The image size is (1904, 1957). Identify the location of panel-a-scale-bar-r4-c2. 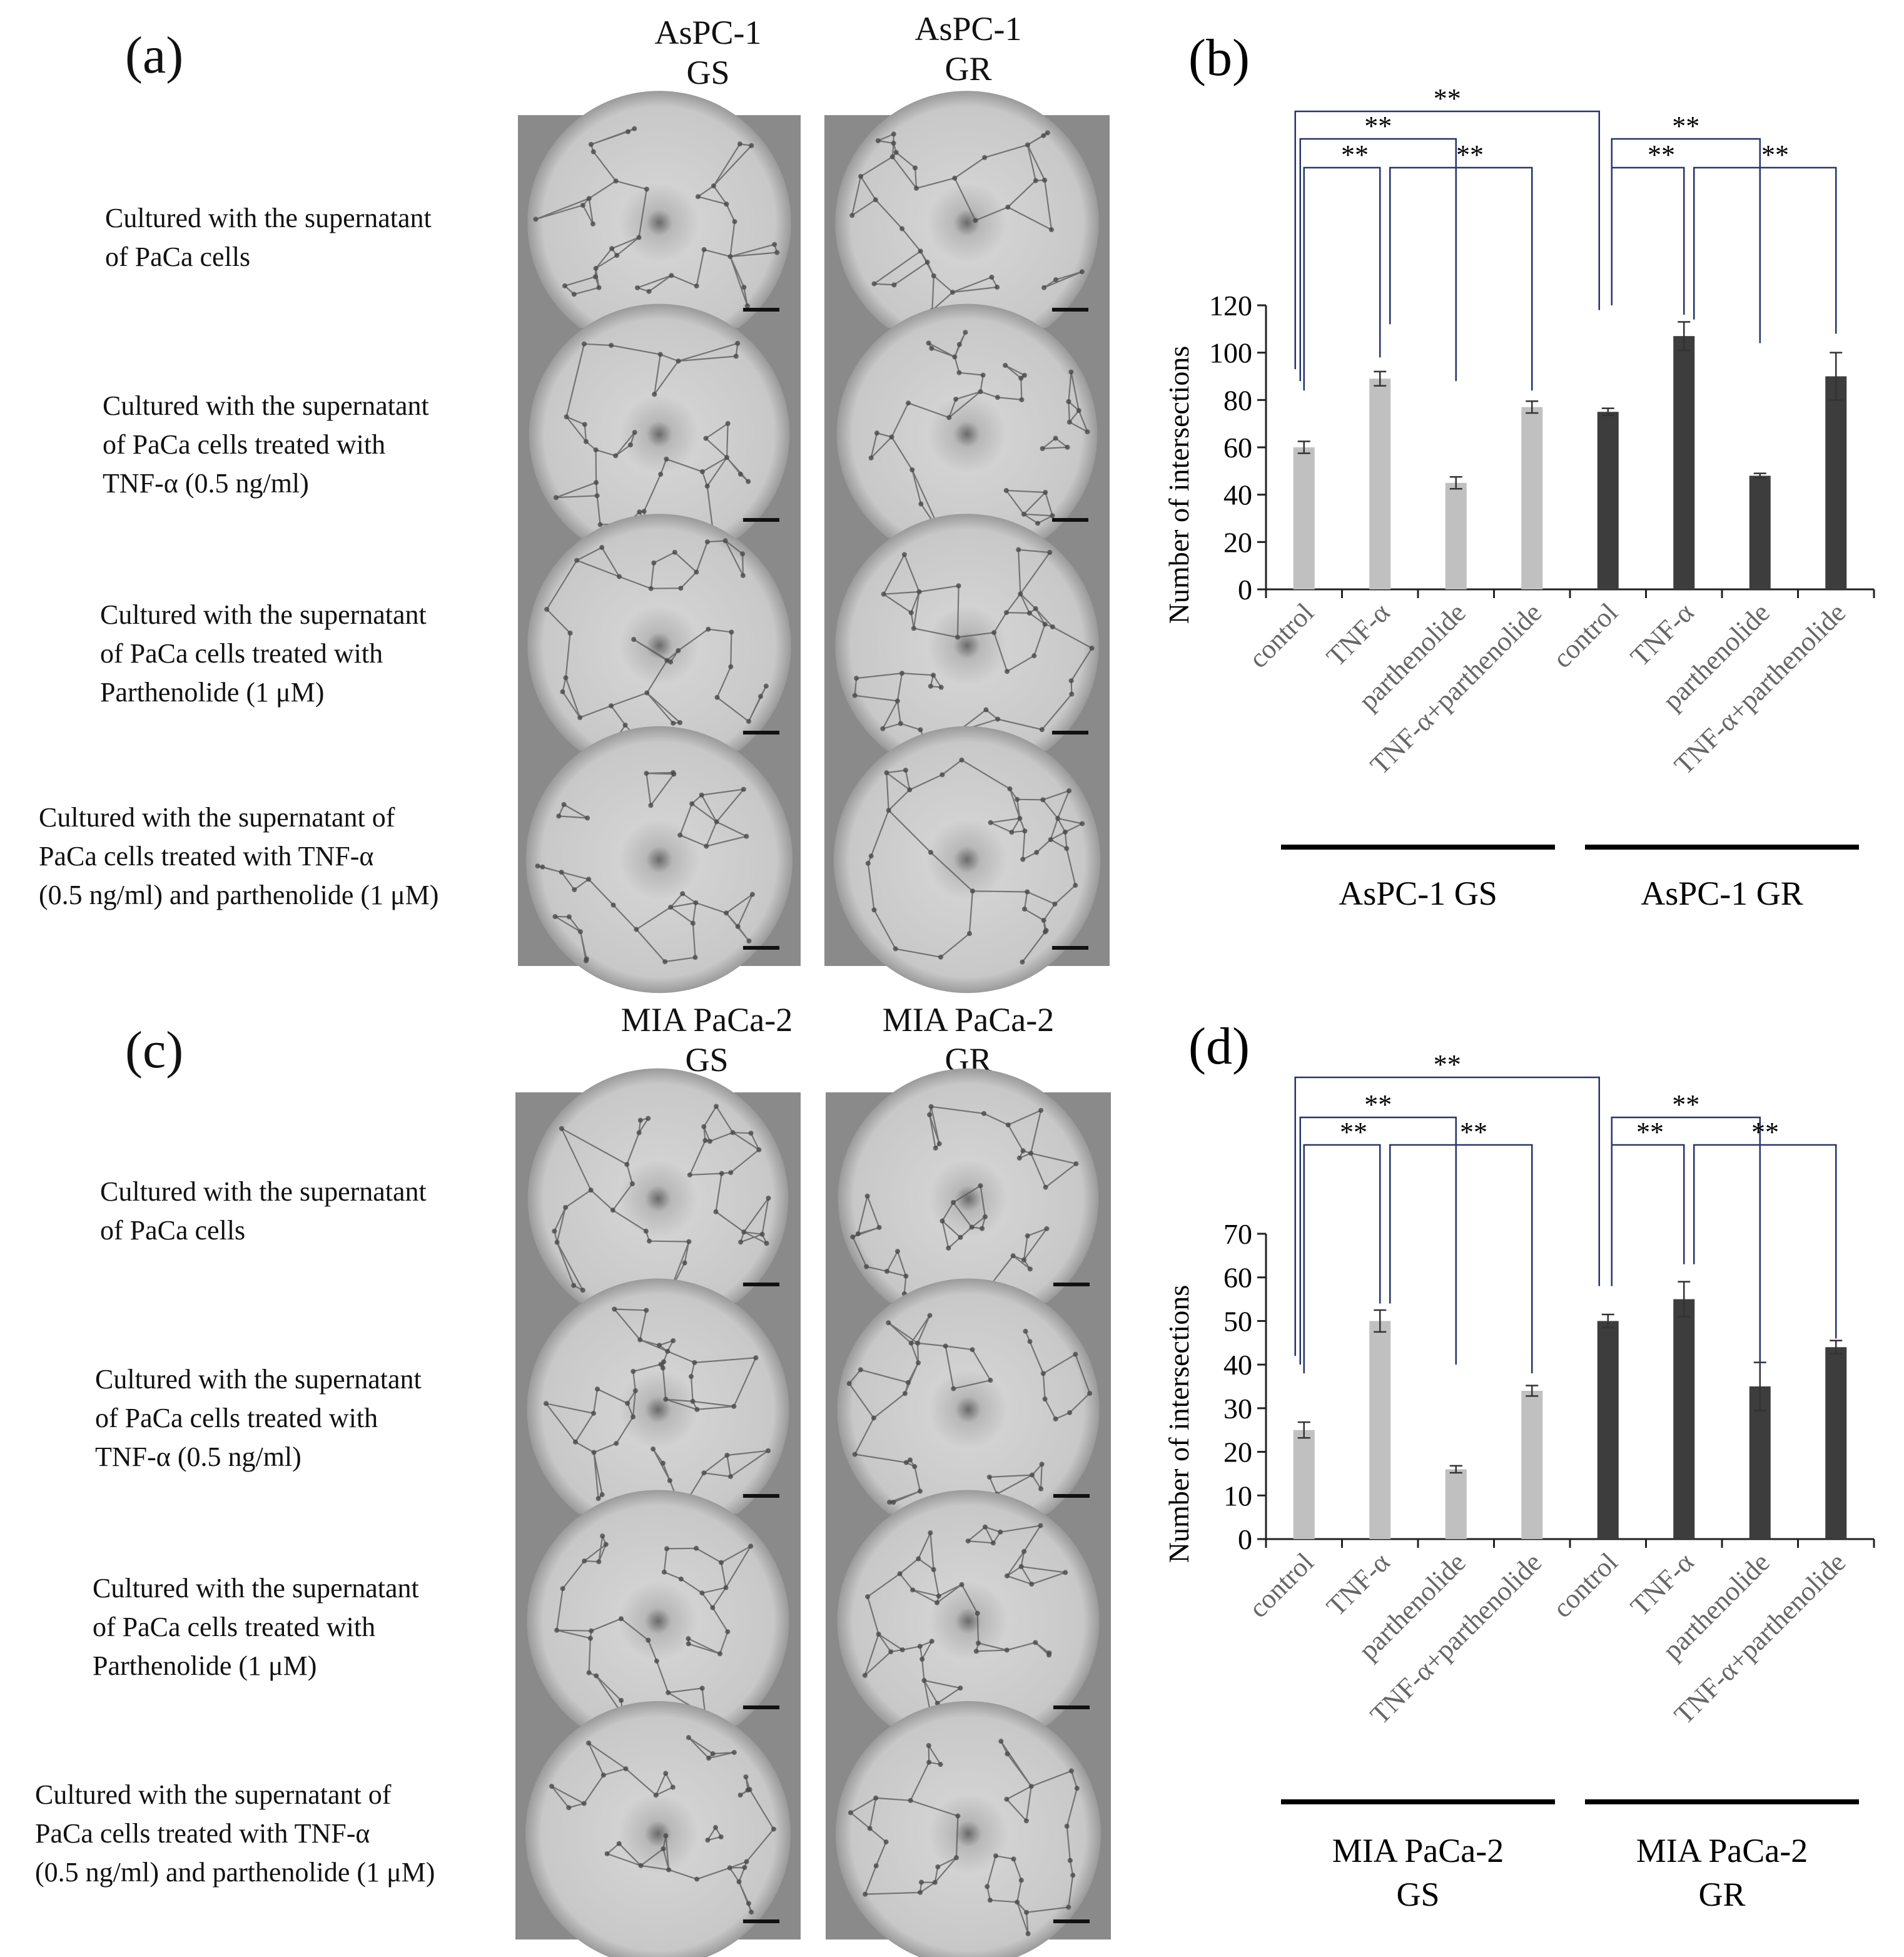
(1070, 948).